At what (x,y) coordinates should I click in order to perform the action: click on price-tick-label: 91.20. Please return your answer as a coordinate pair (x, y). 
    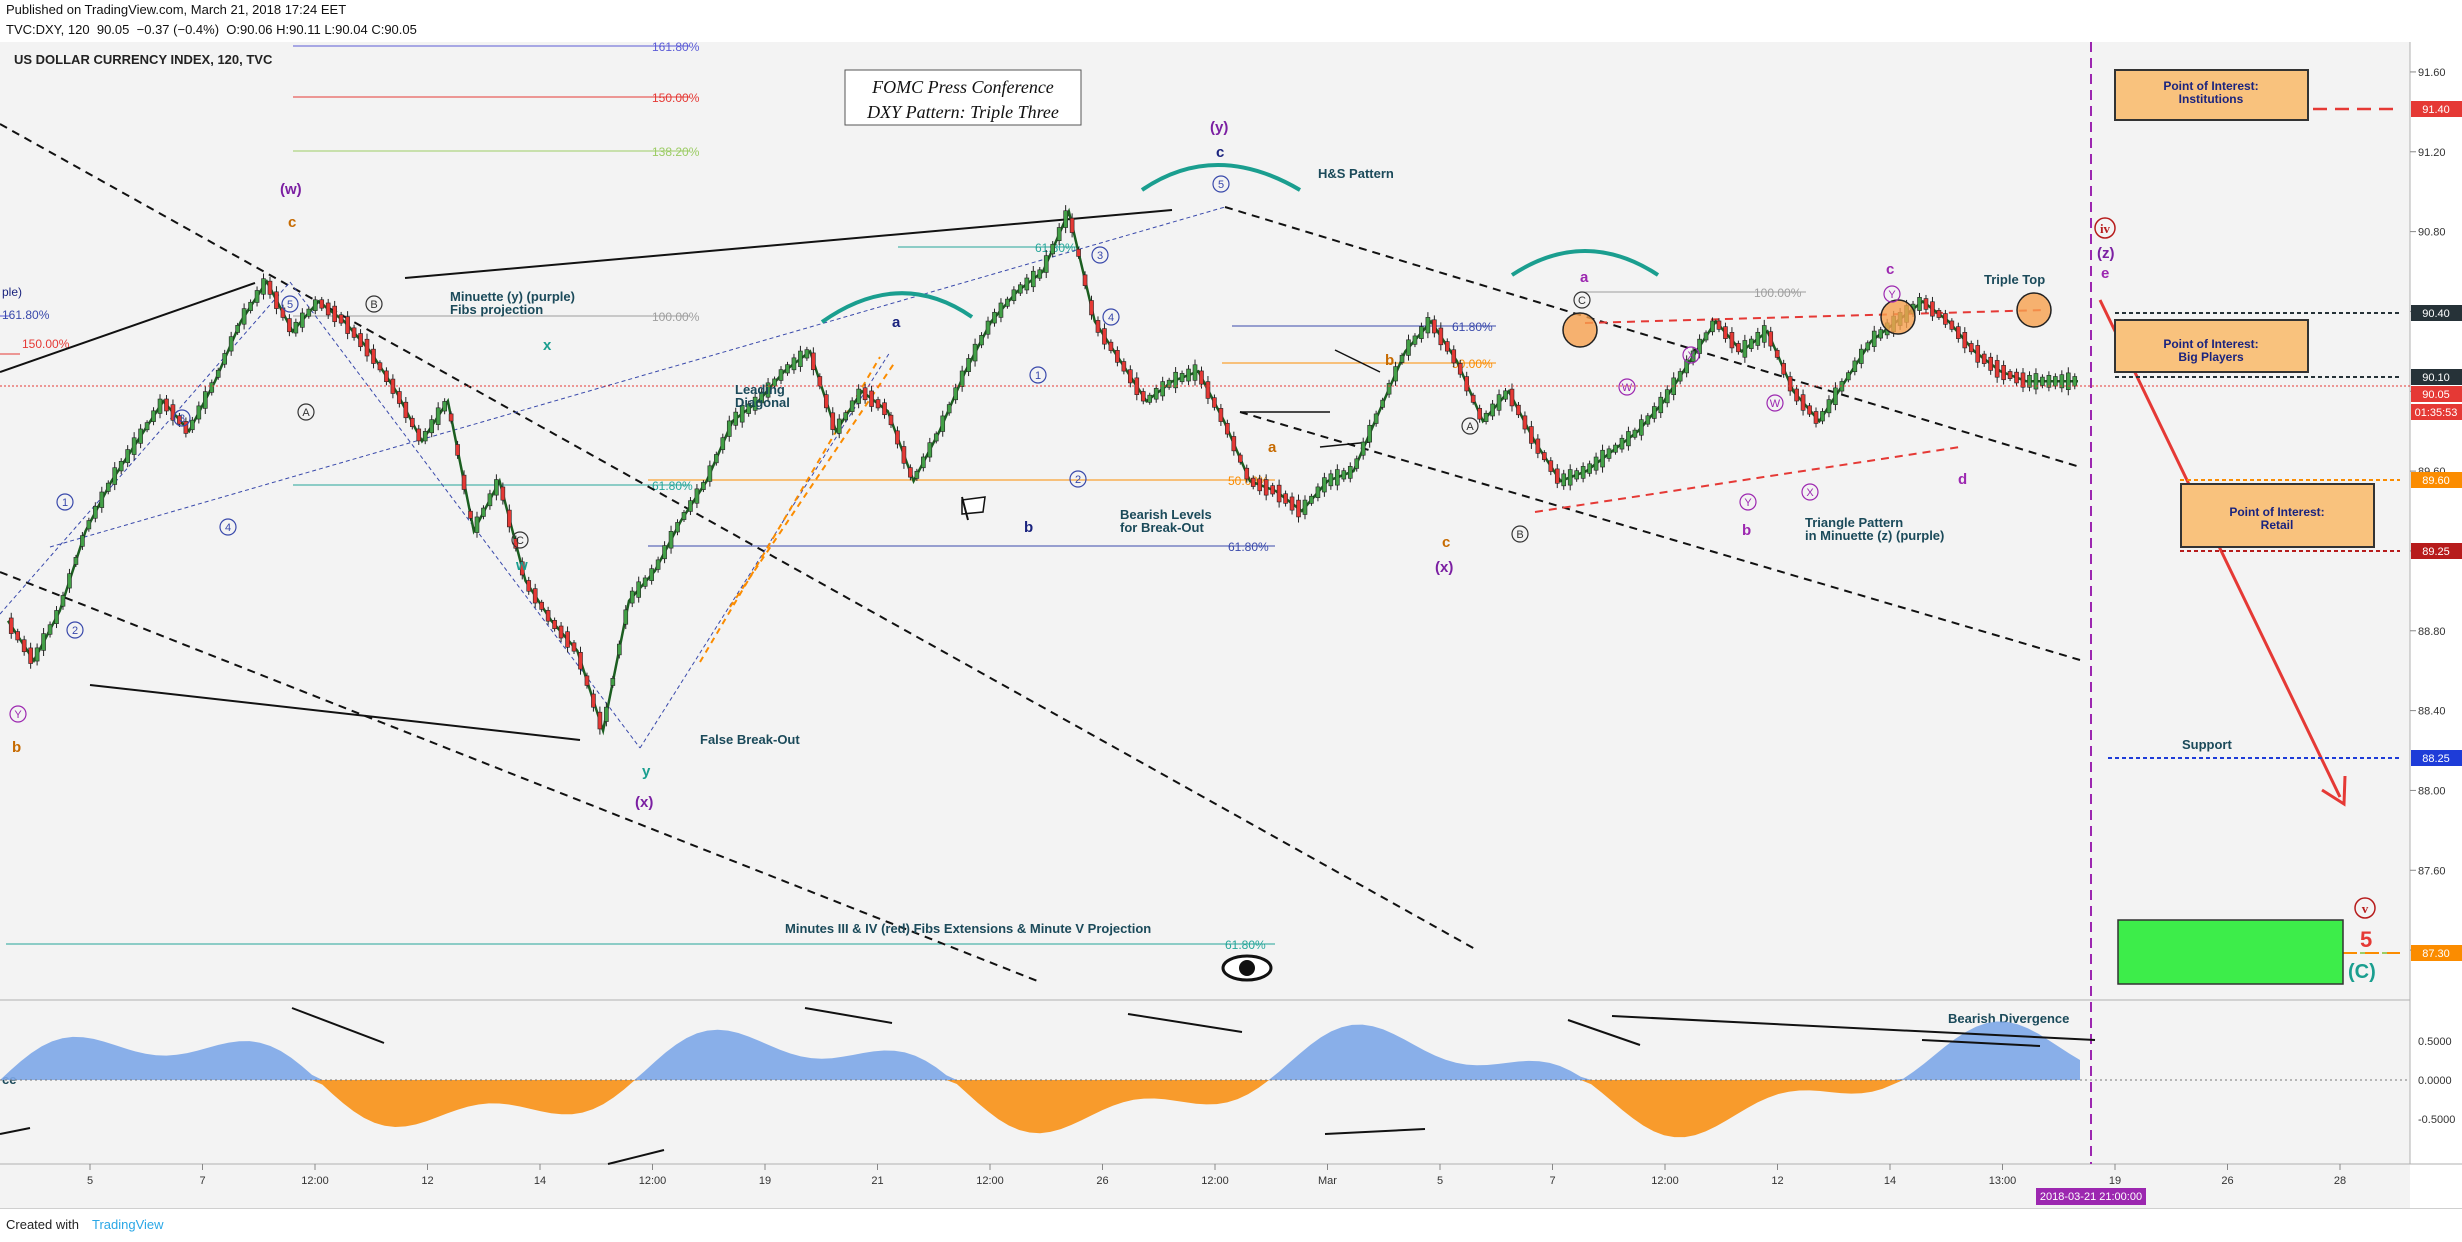
    Looking at the image, I should click on (2432, 153).